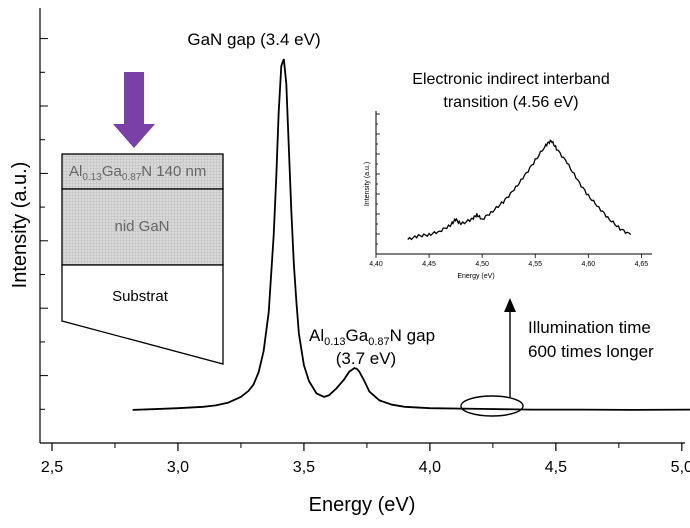 Image resolution: width=690 pixels, height=528 pixels. I want to click on y-axis-ticks, so click(44, 241).